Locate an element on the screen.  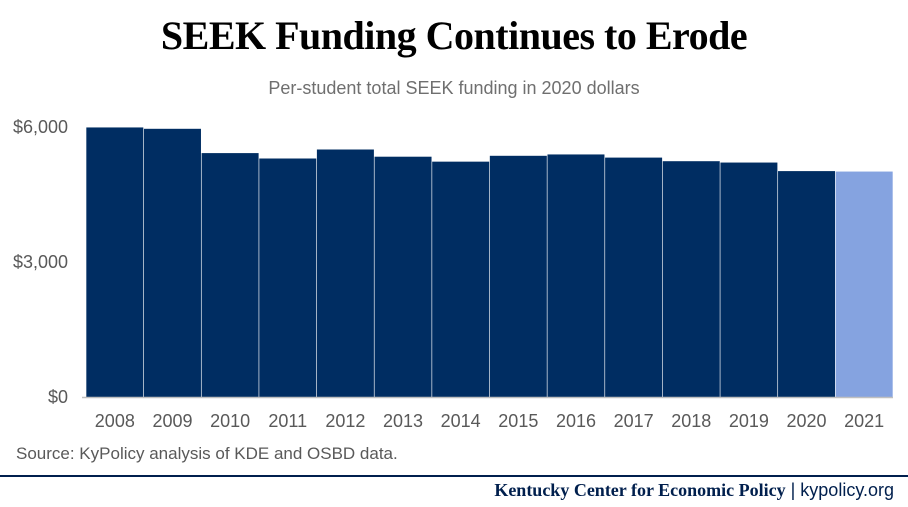
bar-2009 is located at coordinates (172, 263).